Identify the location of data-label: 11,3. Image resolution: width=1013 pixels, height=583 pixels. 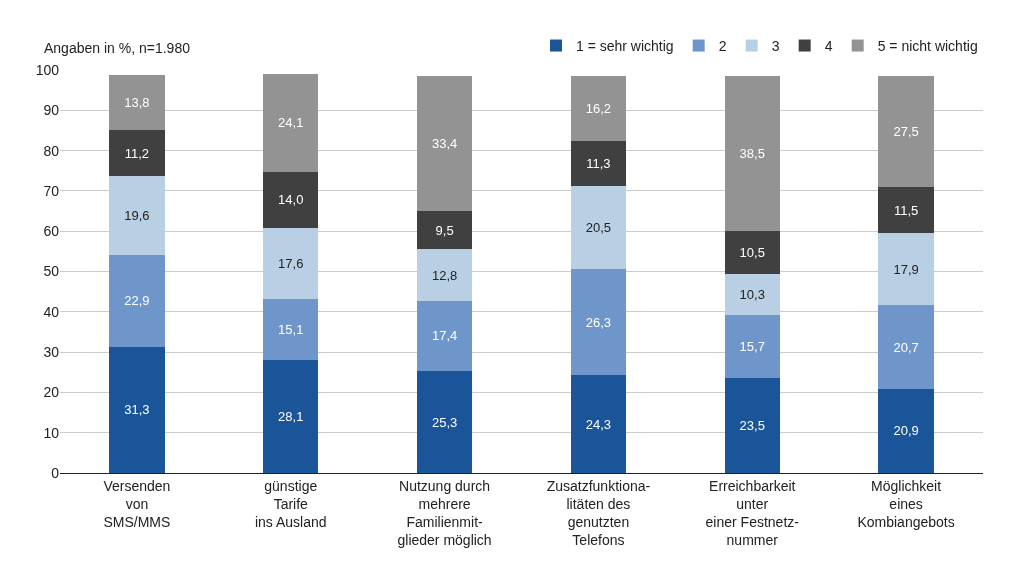
(598, 164).